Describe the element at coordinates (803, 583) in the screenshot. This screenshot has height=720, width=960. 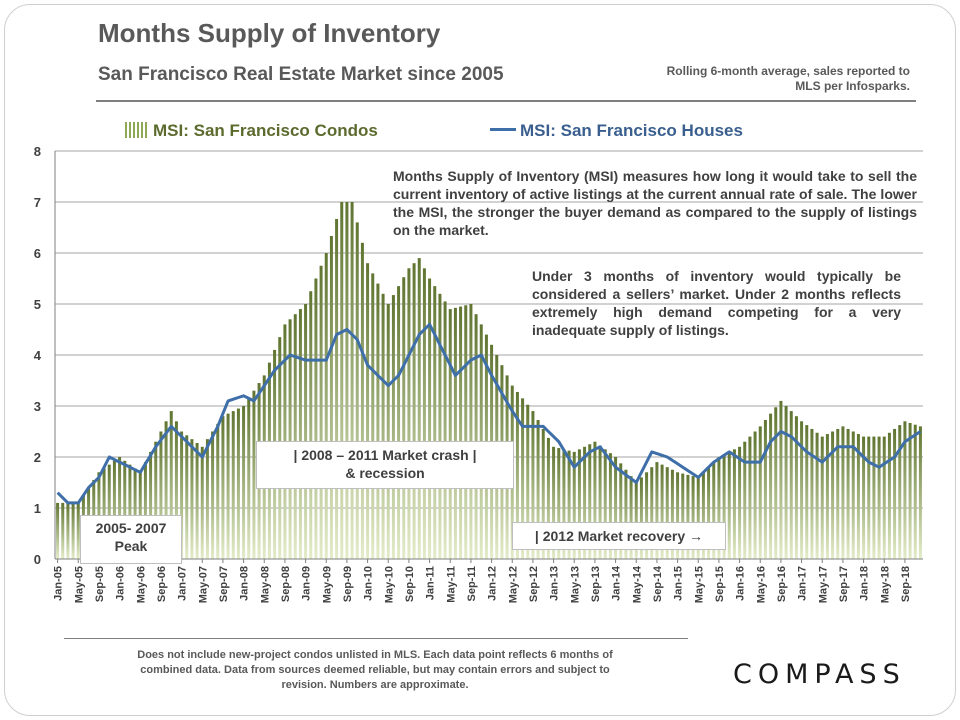
I see `x-tick-label: Jan-17` at that location.